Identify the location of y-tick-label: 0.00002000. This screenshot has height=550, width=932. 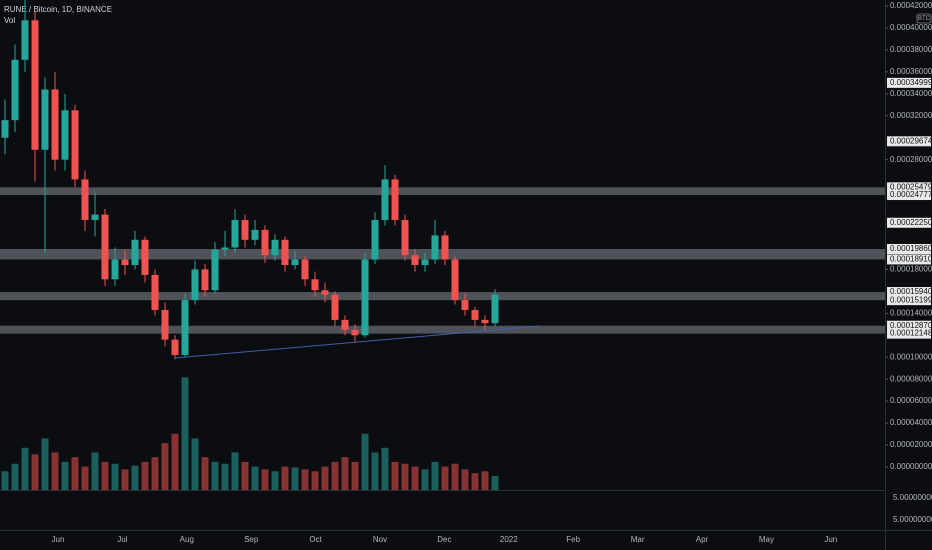
(911, 444).